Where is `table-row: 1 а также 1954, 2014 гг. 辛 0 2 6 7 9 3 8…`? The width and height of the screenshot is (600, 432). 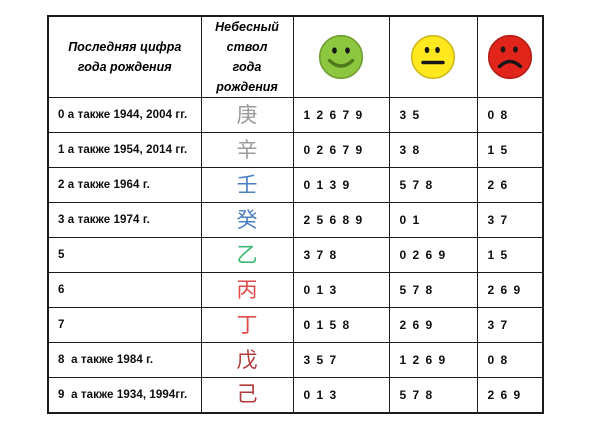 table-row: 1 а также 1954, 2014 гг. 辛 0 2 6 7 9 3 8… is located at coordinates (295, 150).